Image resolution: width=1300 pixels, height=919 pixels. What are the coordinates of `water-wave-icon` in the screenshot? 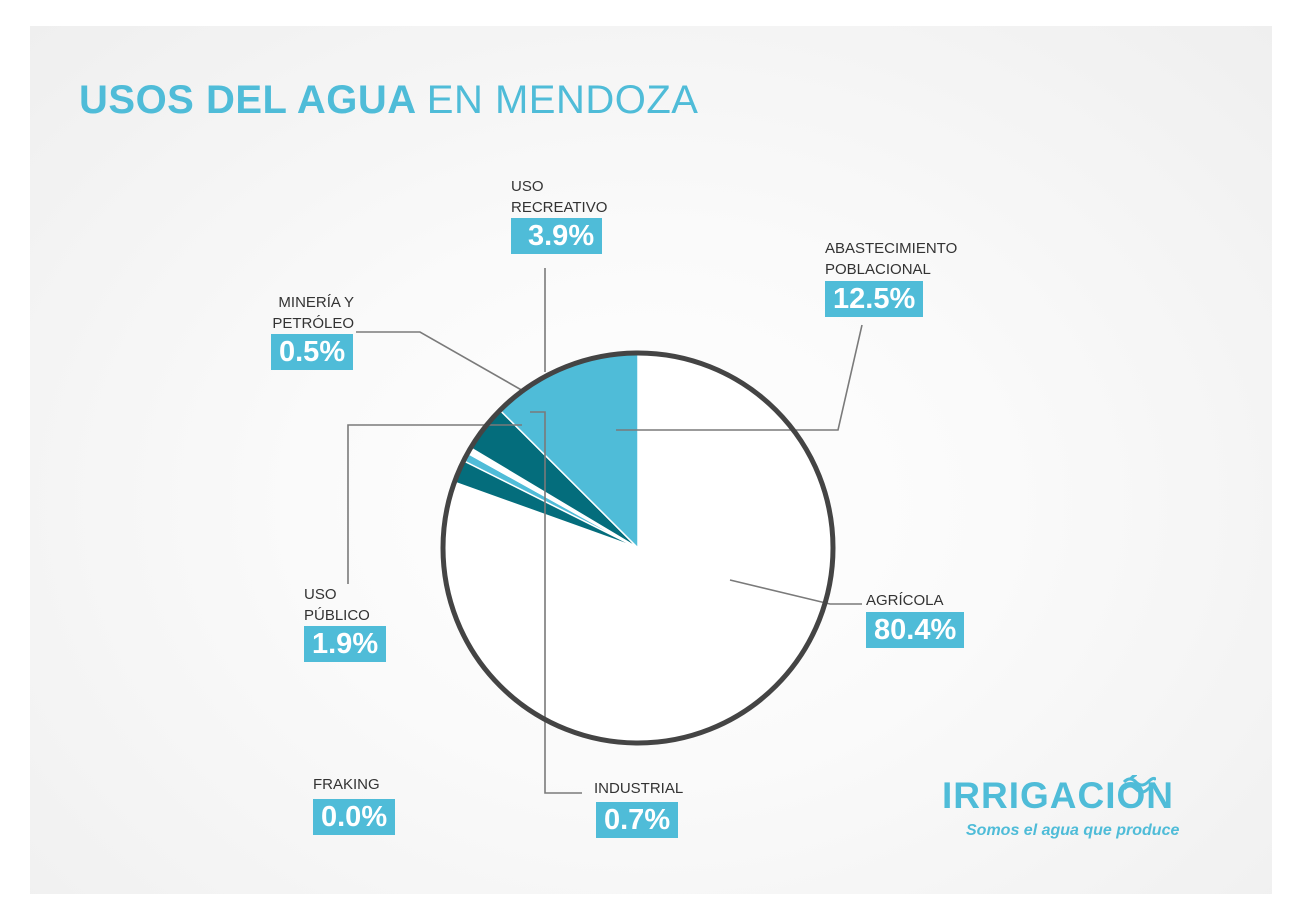 It's located at (1139, 785).